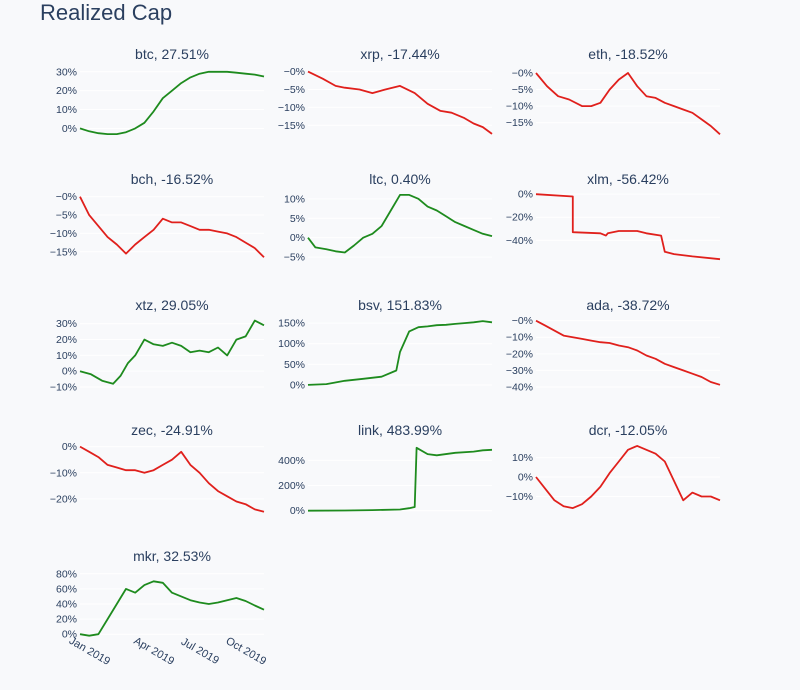  I want to click on subplot-bch: bch, -16.52% −0% −5% −10% −15%, so click(157, 214).